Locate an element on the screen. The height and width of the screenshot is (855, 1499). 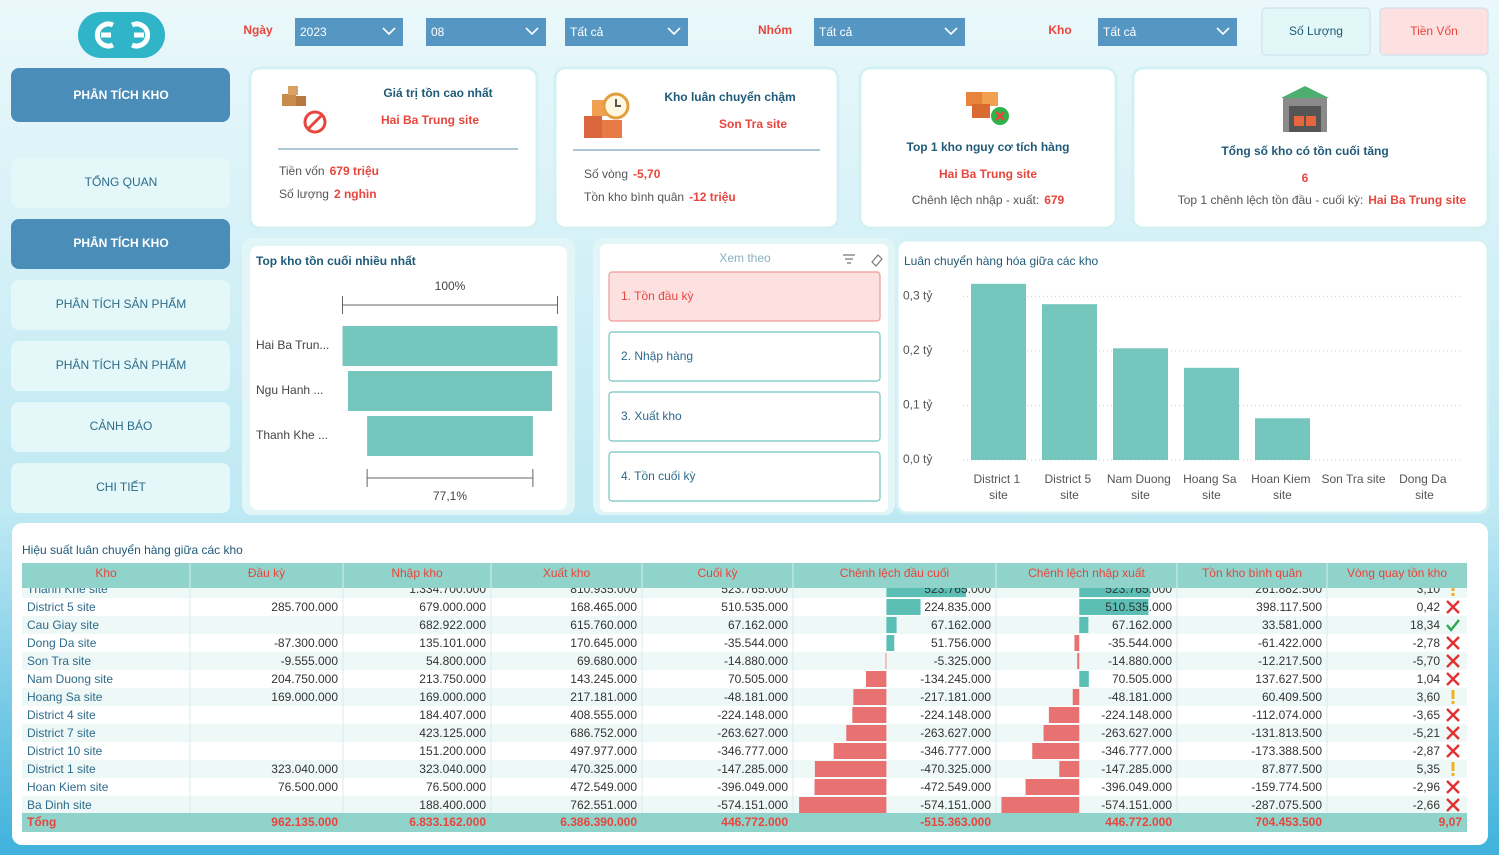
table-cell: District 10 site is located at coordinates (65, 751).